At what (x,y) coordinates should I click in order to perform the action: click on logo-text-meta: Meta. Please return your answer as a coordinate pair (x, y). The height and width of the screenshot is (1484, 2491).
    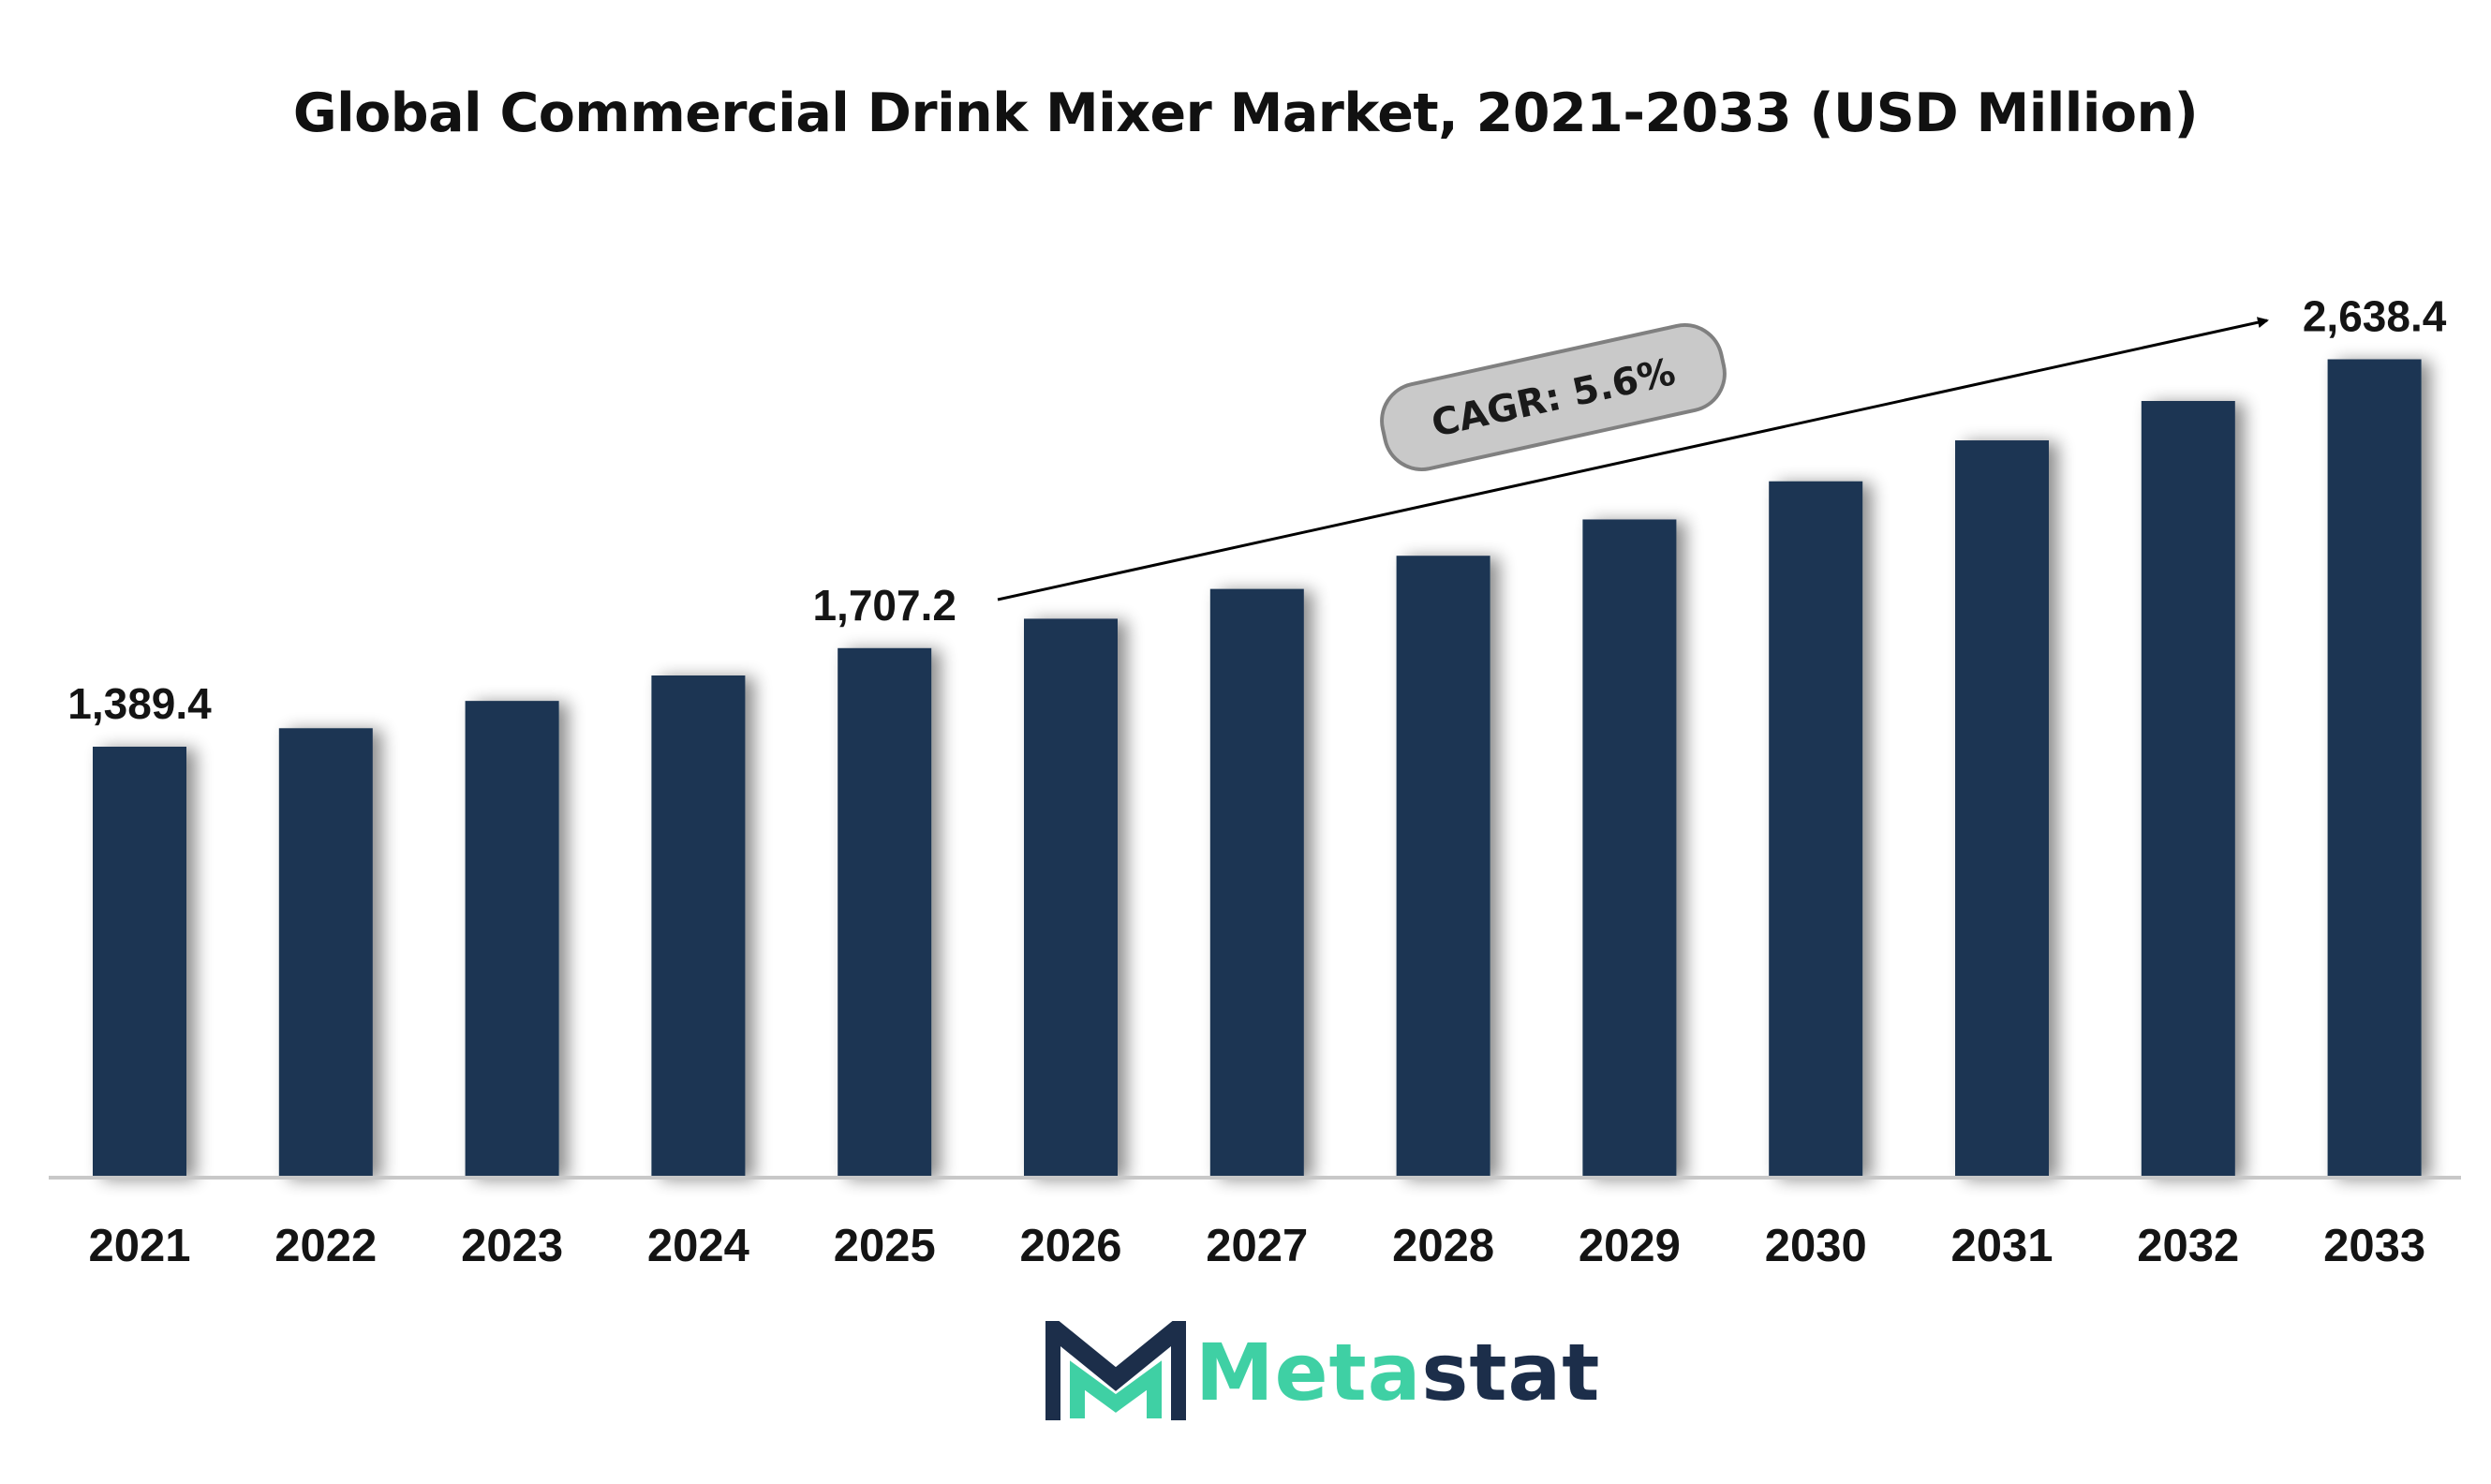
    Looking at the image, I should click on (1309, 1372).